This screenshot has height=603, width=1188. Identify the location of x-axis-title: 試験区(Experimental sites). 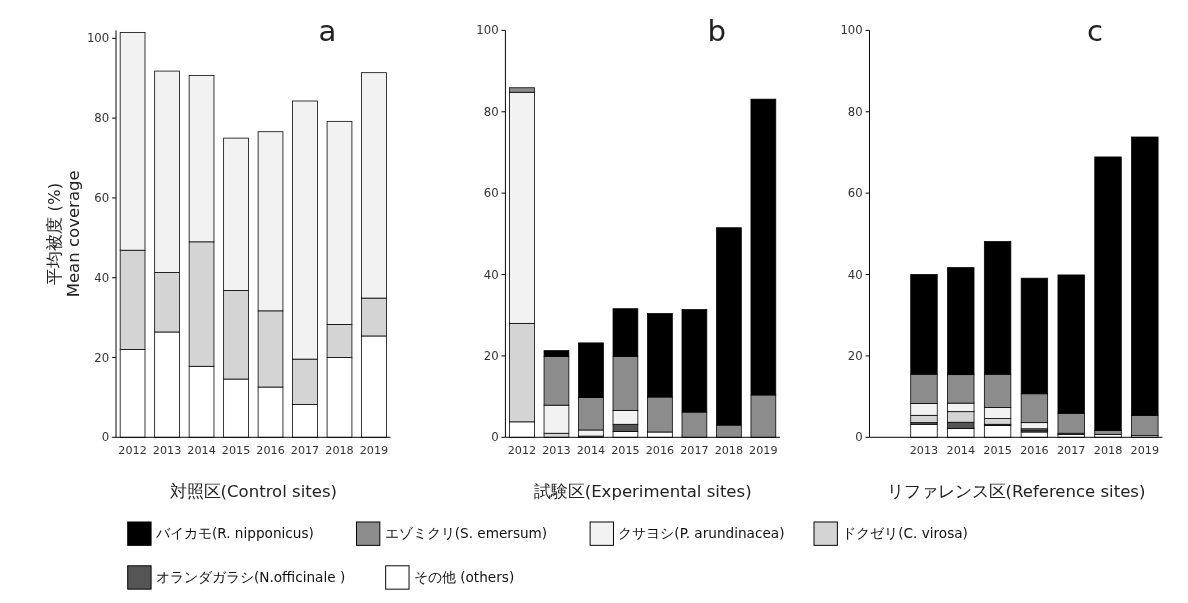
(642, 491).